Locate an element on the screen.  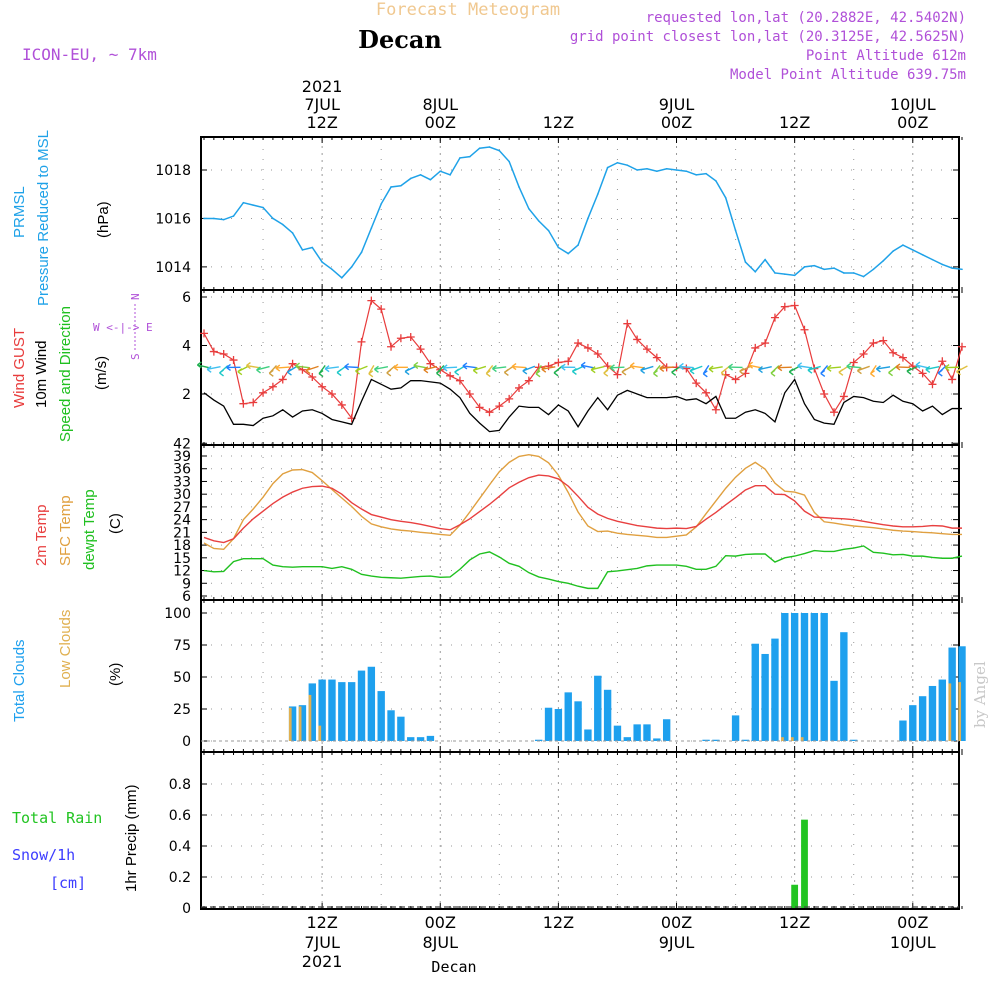
compass-east-west: W <-|-> E is located at coordinates (123, 327).